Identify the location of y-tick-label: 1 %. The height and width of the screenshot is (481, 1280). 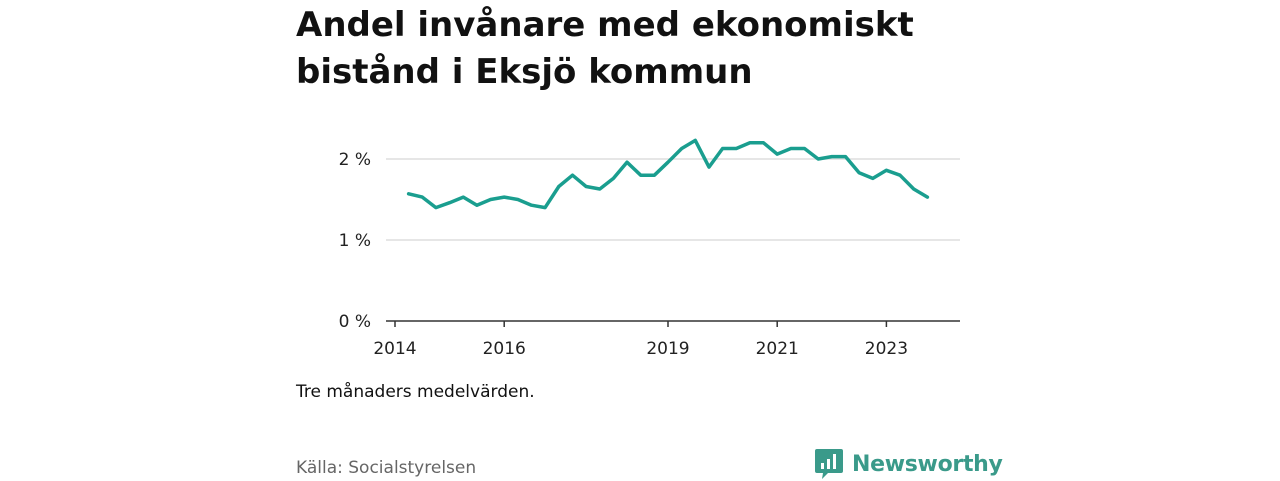
(355, 241).